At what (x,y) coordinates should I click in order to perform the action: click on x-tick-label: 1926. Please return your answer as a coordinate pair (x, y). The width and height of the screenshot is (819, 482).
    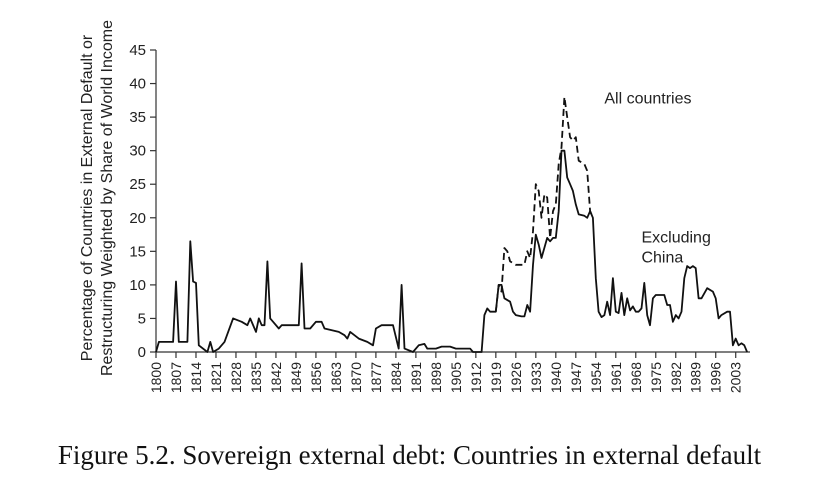
    Looking at the image, I should click on (516, 377).